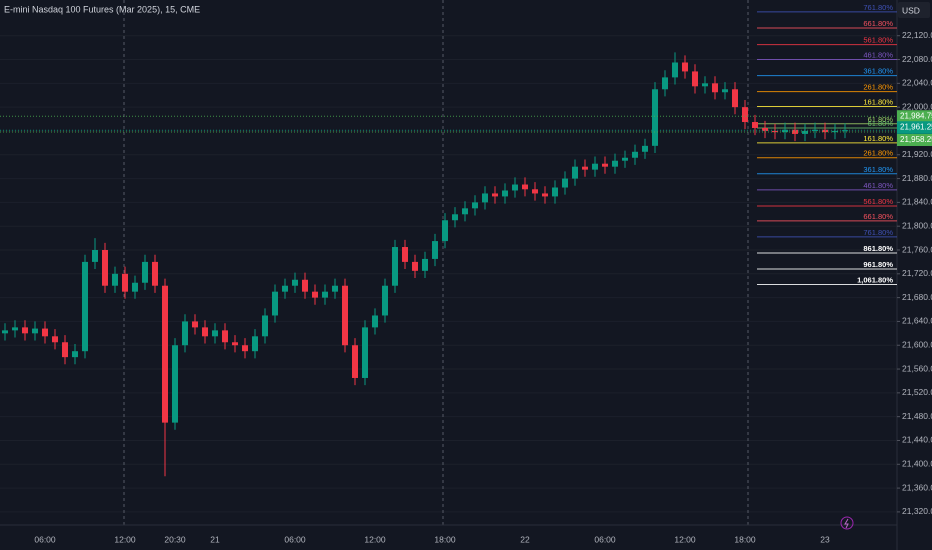 The image size is (932, 550). I want to click on alert-bolt, so click(846, 523).